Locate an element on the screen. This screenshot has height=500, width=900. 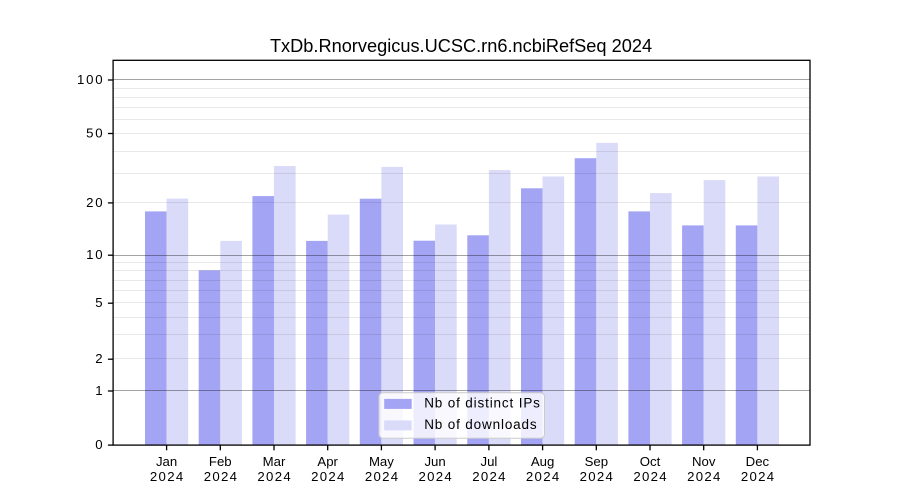
svg-text: Jun is located at coordinates (434, 461).